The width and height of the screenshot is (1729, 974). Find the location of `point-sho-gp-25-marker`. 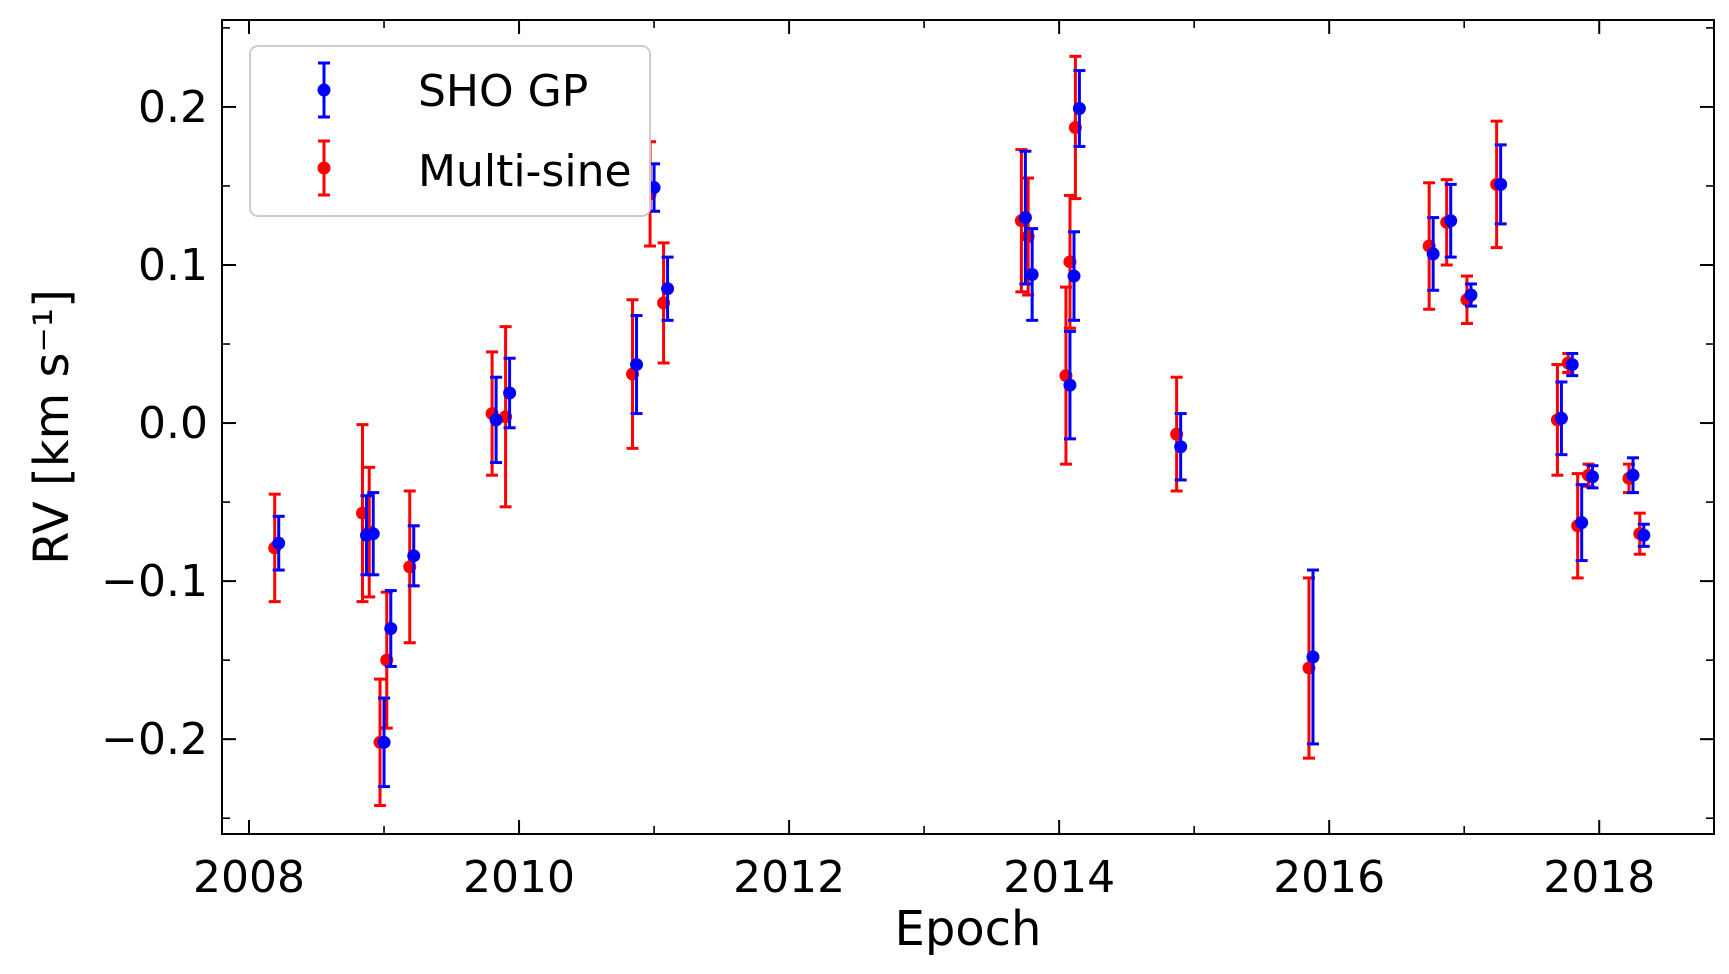

point-sho-gp-25-marker is located at coordinates (1592, 477).